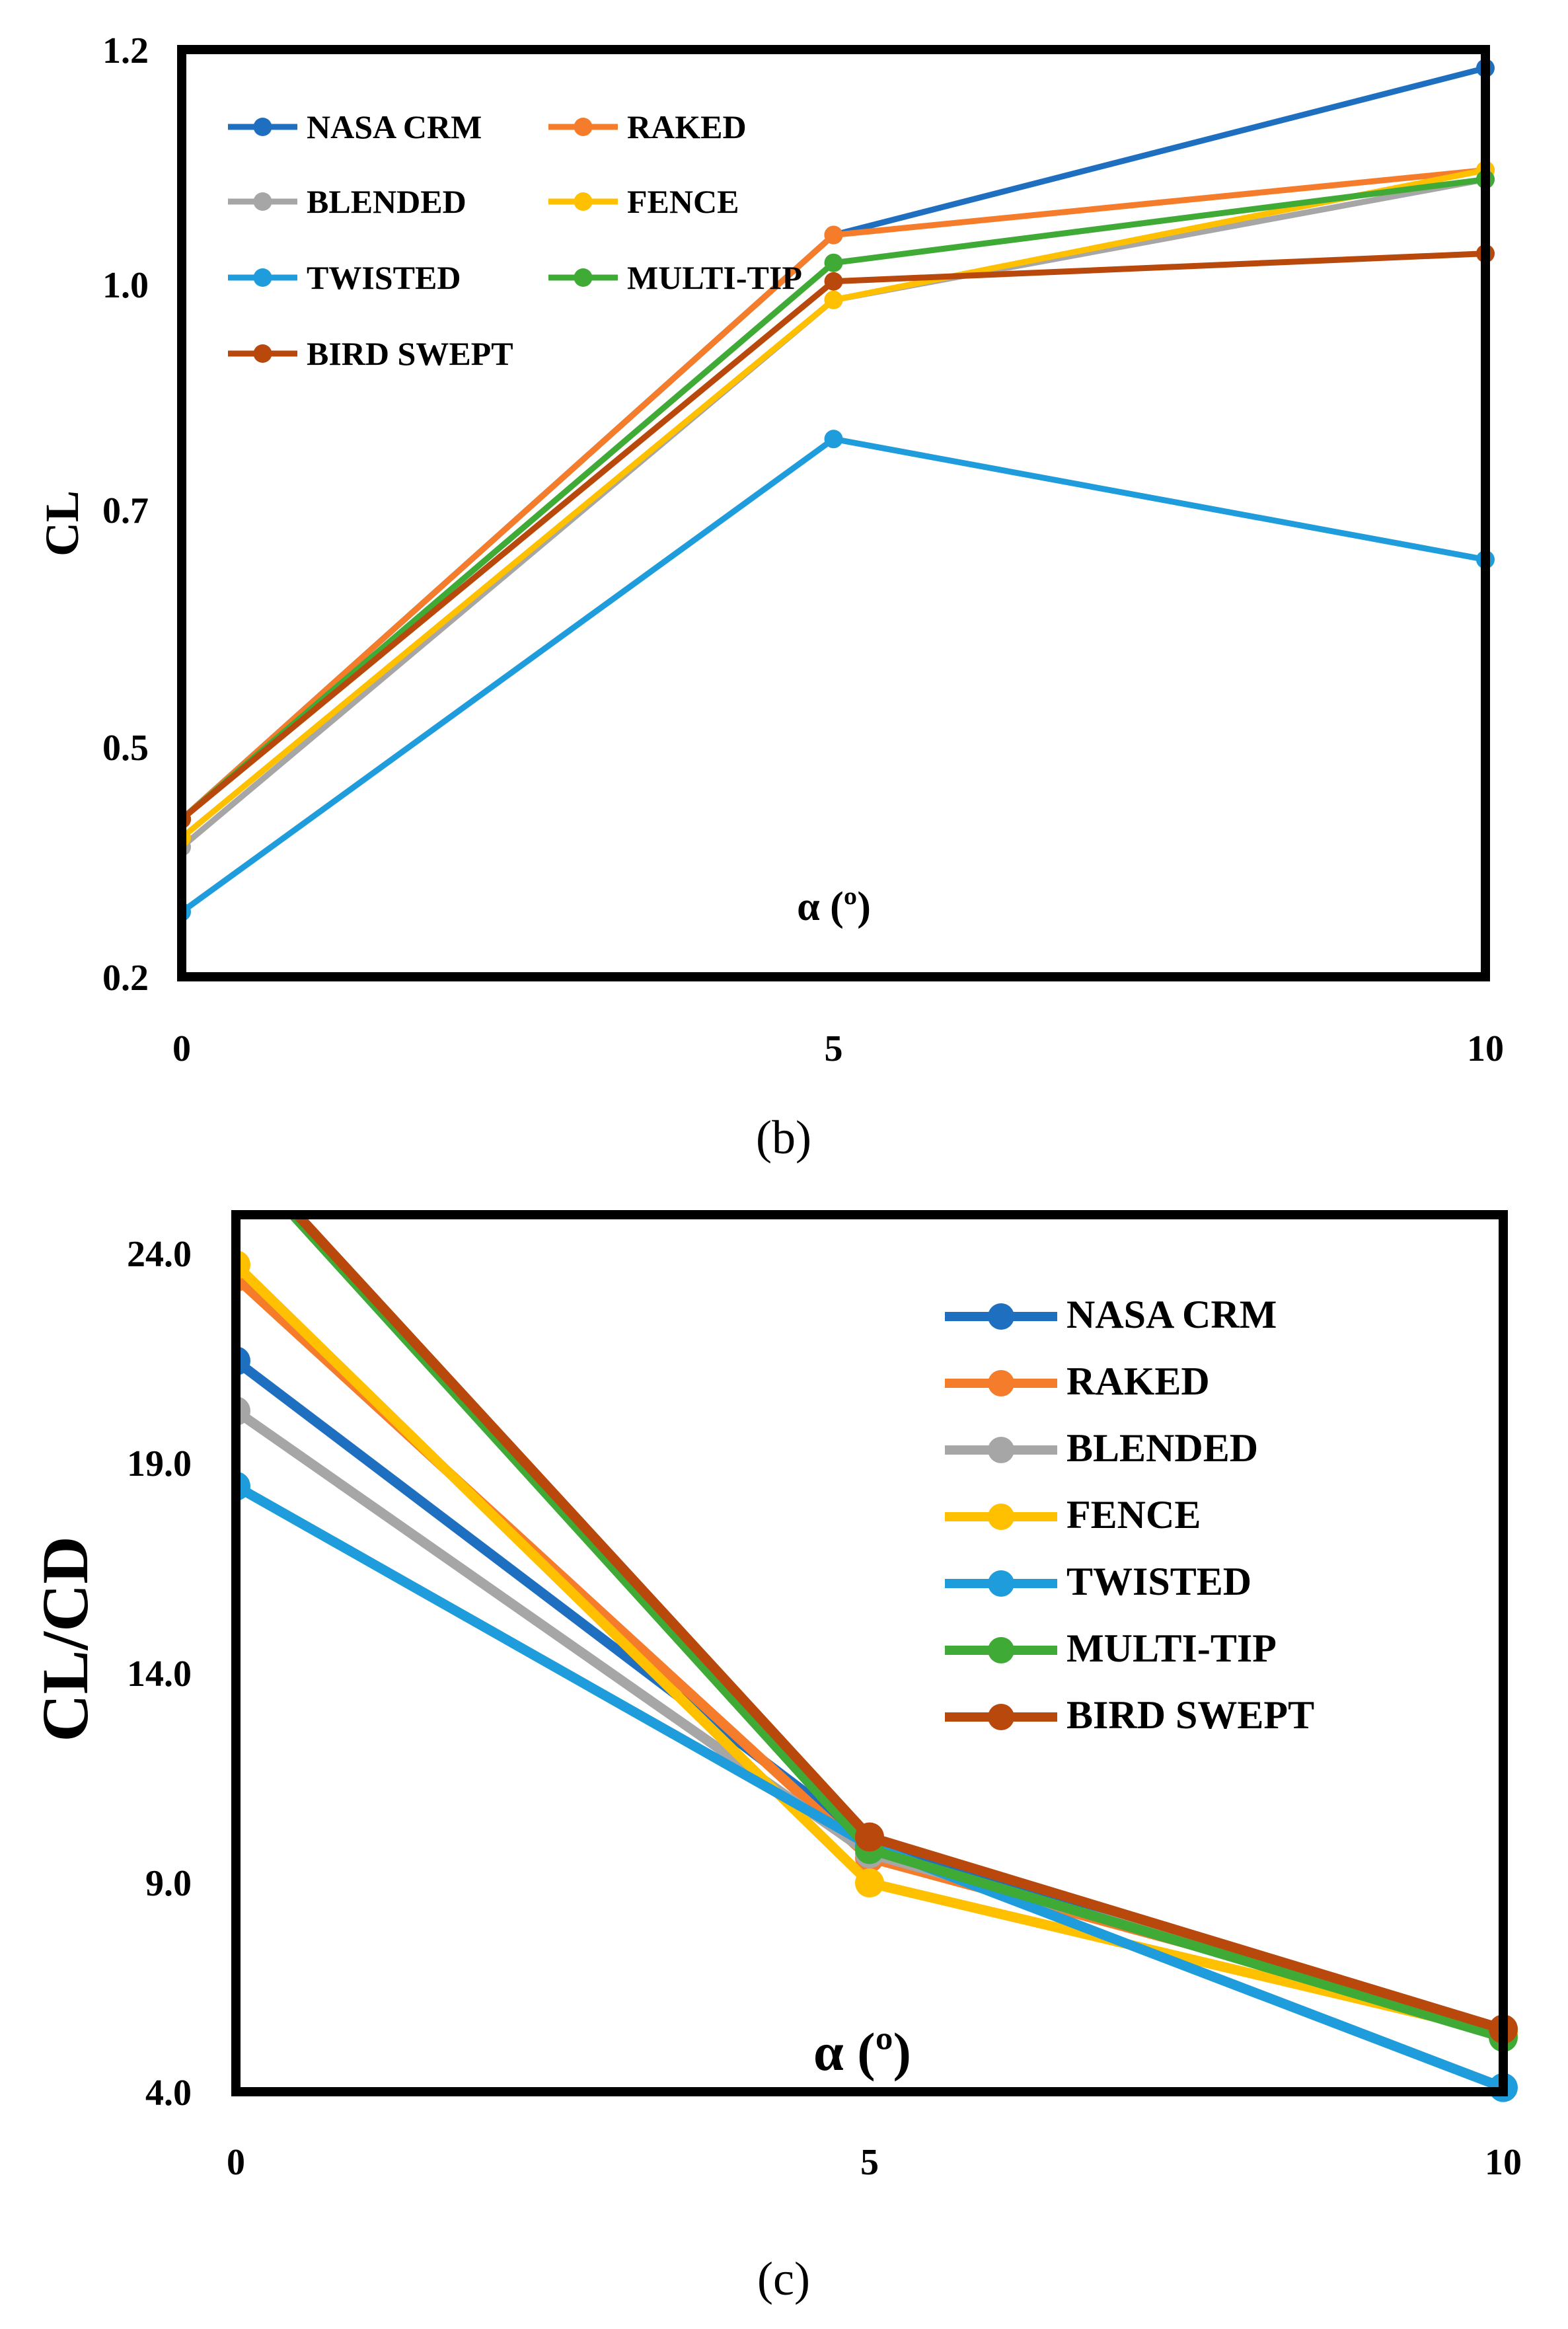 The height and width of the screenshot is (2329, 1568). Describe the element at coordinates (1001, 1450) in the screenshot. I see `chart-c-legend-marker-blended` at that location.